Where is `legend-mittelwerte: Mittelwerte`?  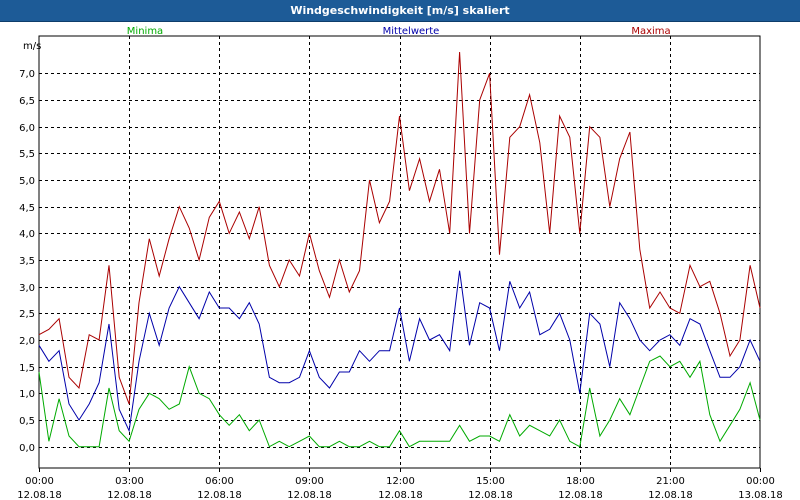 legend-mittelwerte: Mittelwerte is located at coordinates (411, 31).